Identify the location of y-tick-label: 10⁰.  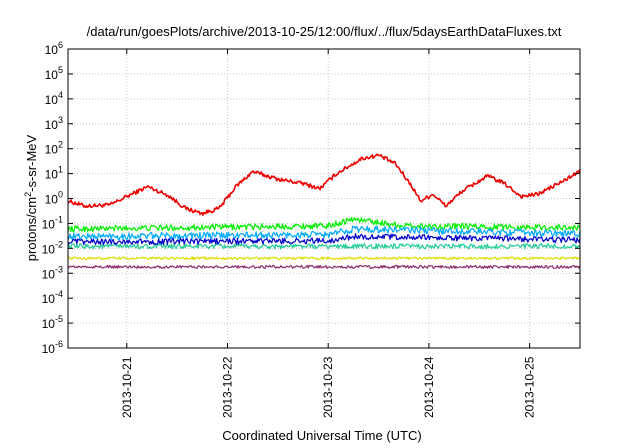
(54, 198).